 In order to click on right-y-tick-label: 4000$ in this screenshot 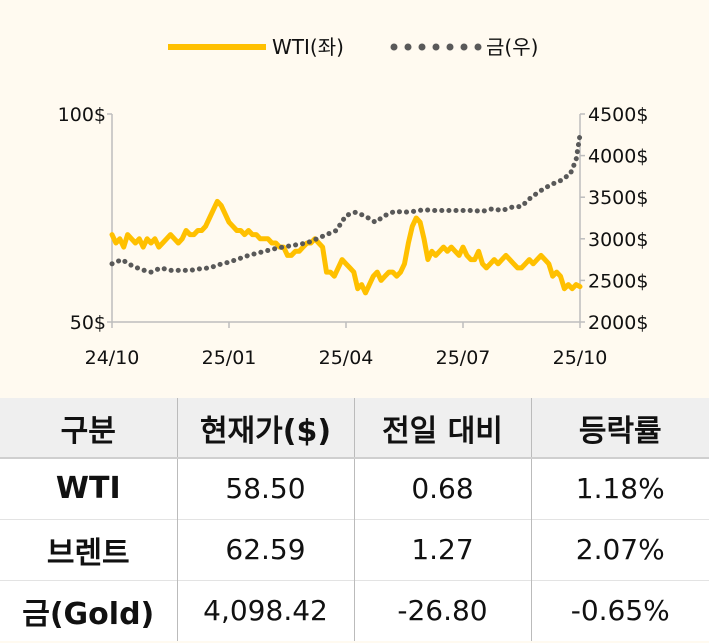, I will do `click(618, 157)`.